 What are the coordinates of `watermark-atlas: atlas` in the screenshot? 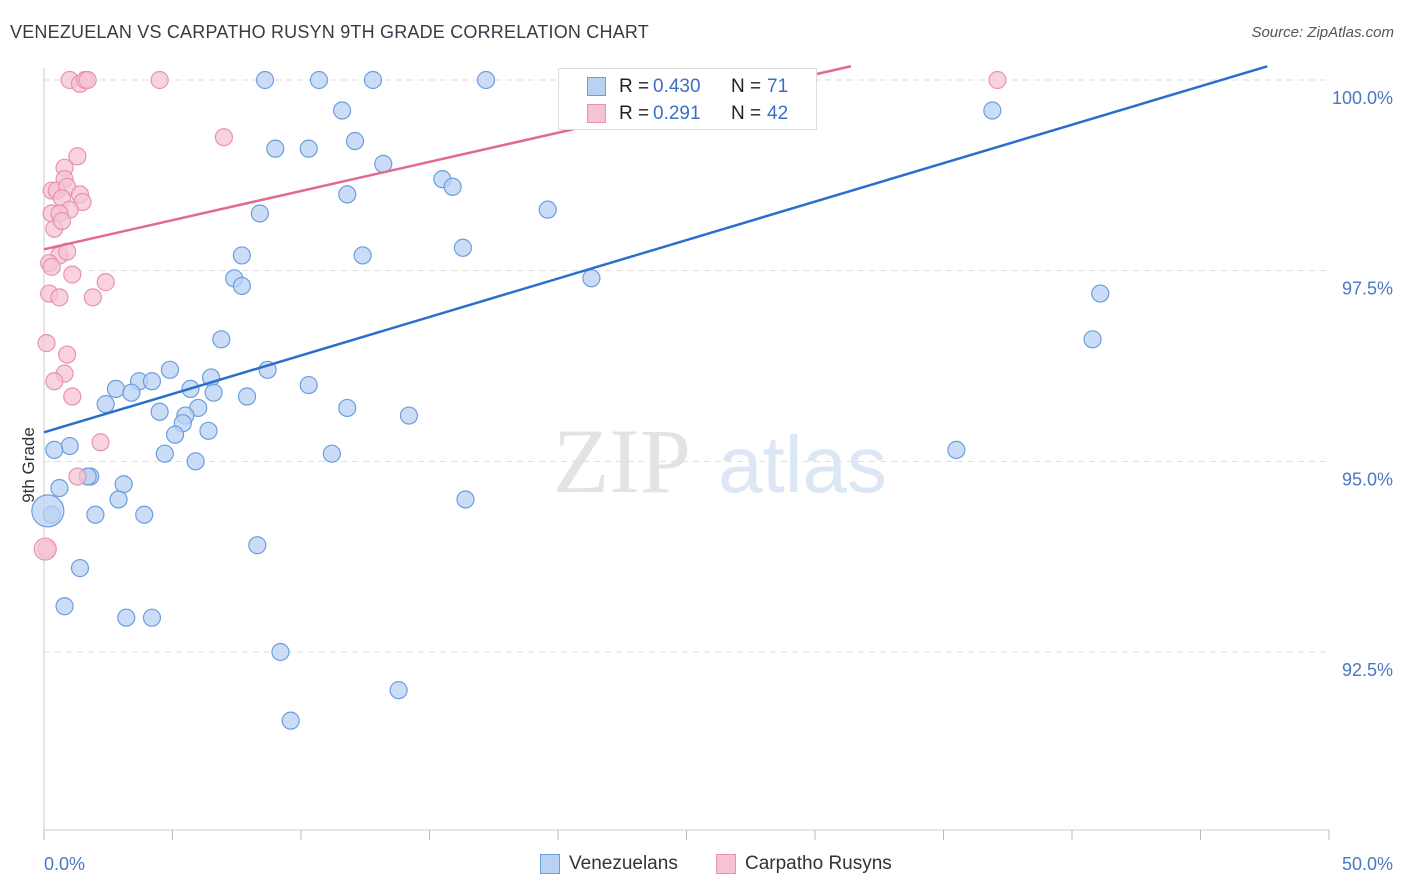 It's located at (802, 464).